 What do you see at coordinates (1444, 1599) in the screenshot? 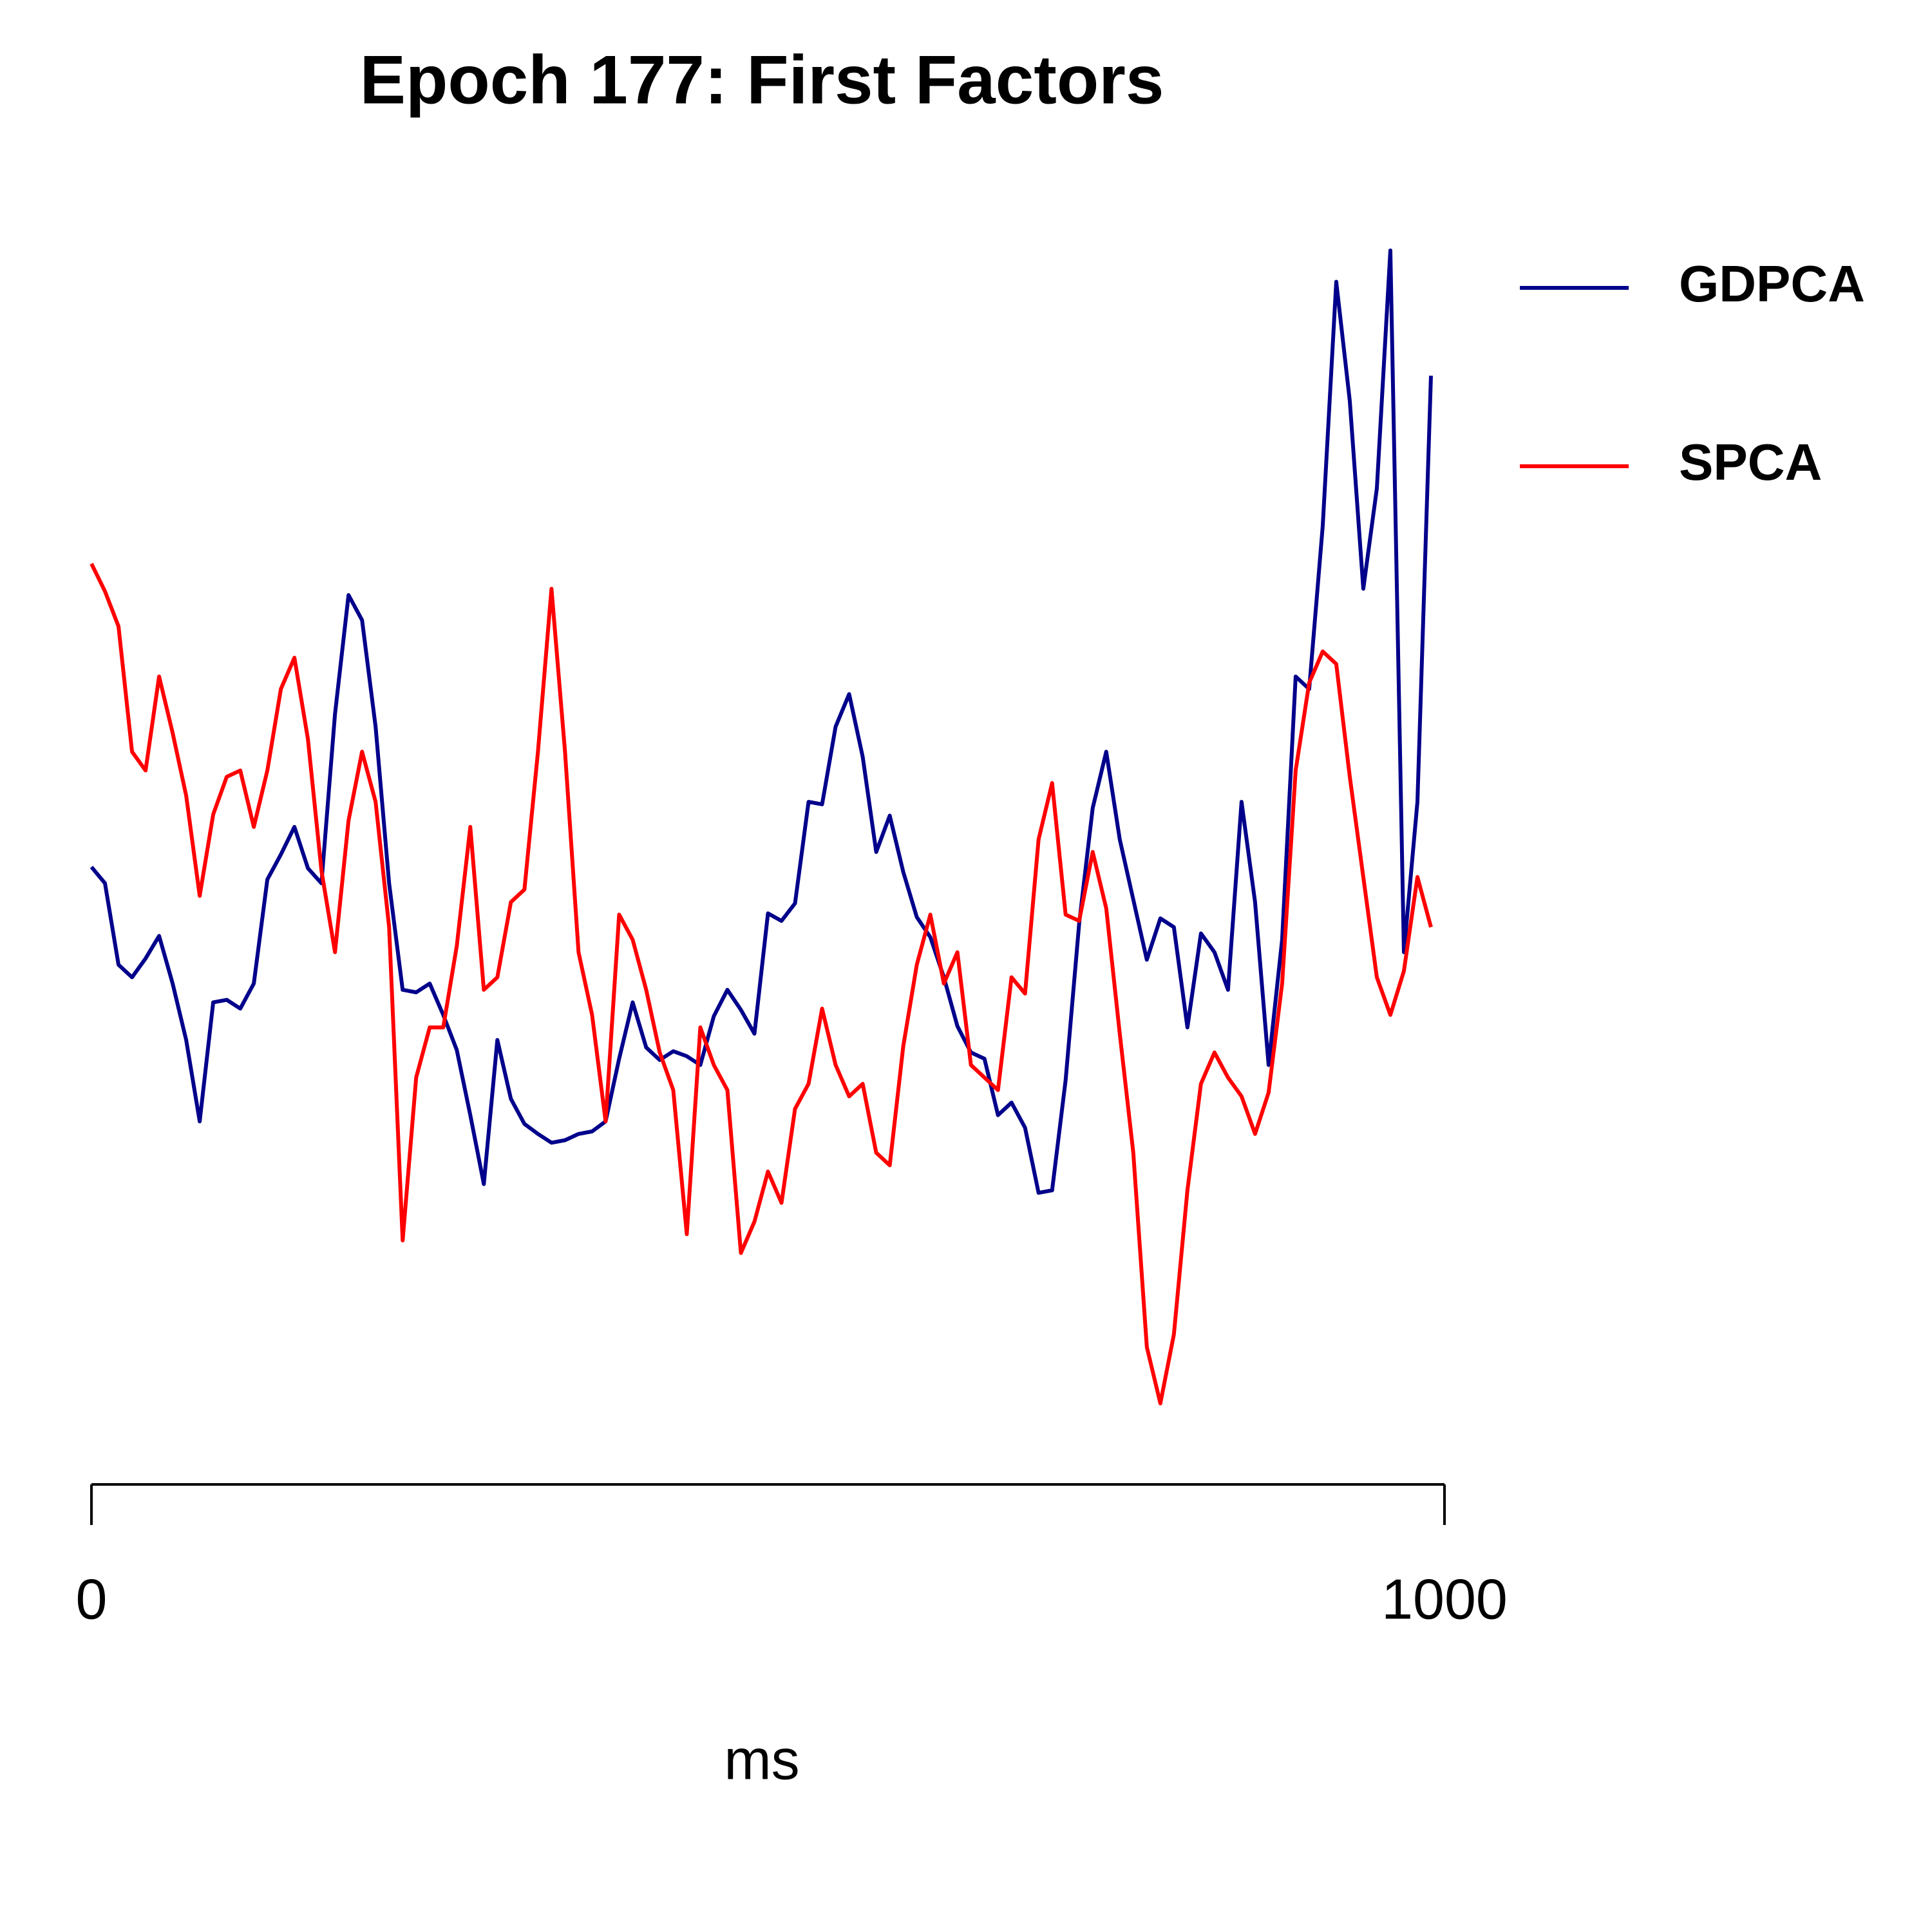
I see `x-tick-label: 1000` at bounding box center [1444, 1599].